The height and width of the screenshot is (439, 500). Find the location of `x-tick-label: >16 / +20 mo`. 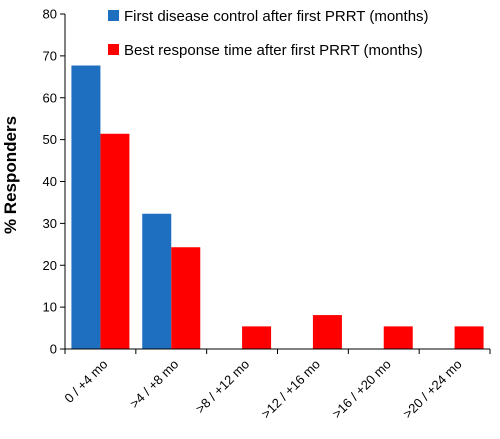

x-tick-label: >16 / +20 mo is located at coordinates (361, 389).